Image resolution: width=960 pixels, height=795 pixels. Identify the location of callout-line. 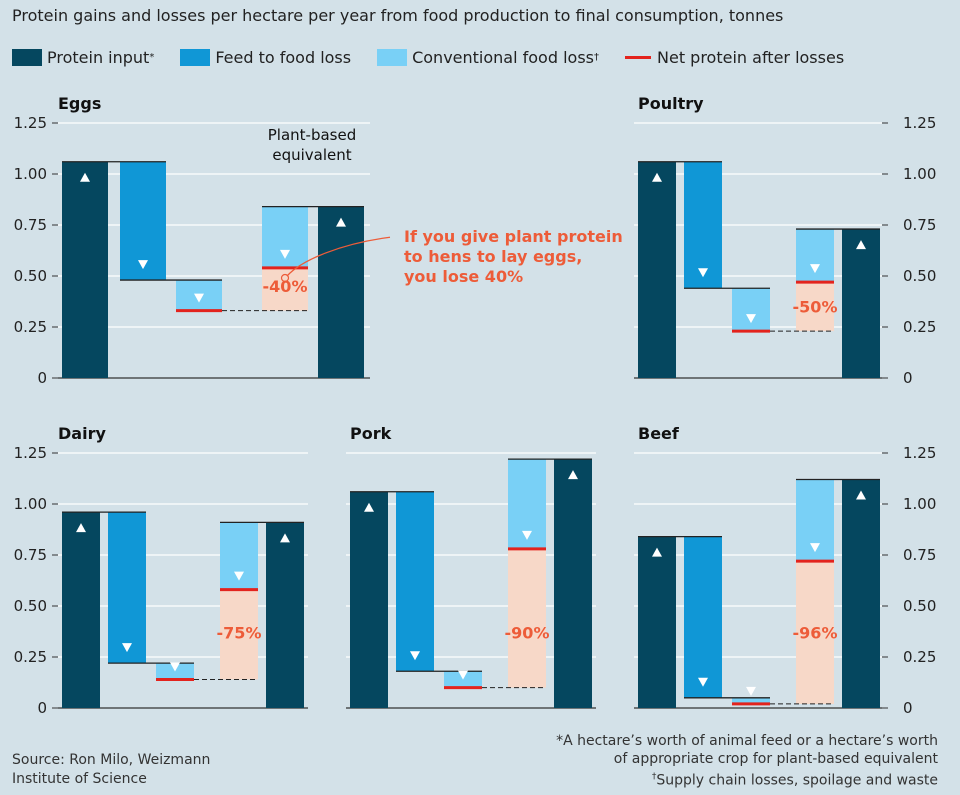
(338, 256).